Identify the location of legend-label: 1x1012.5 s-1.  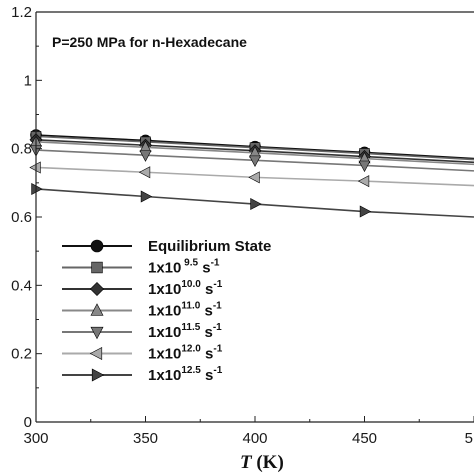
(185, 374).